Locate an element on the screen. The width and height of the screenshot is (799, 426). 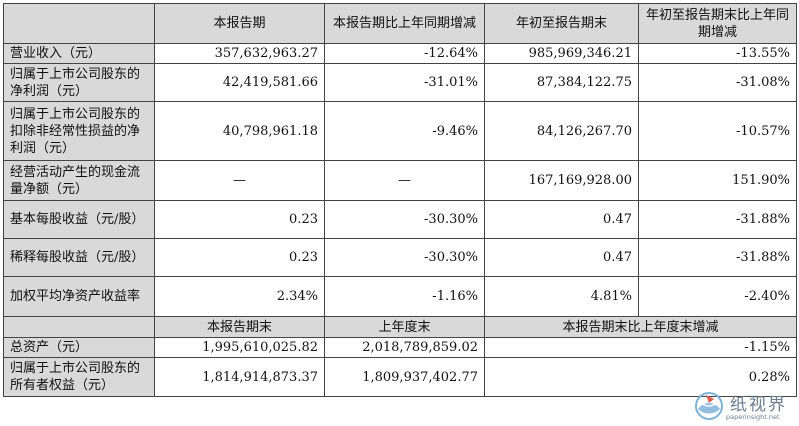
cell-current-period-change: -31.01% is located at coordinates (404, 82).